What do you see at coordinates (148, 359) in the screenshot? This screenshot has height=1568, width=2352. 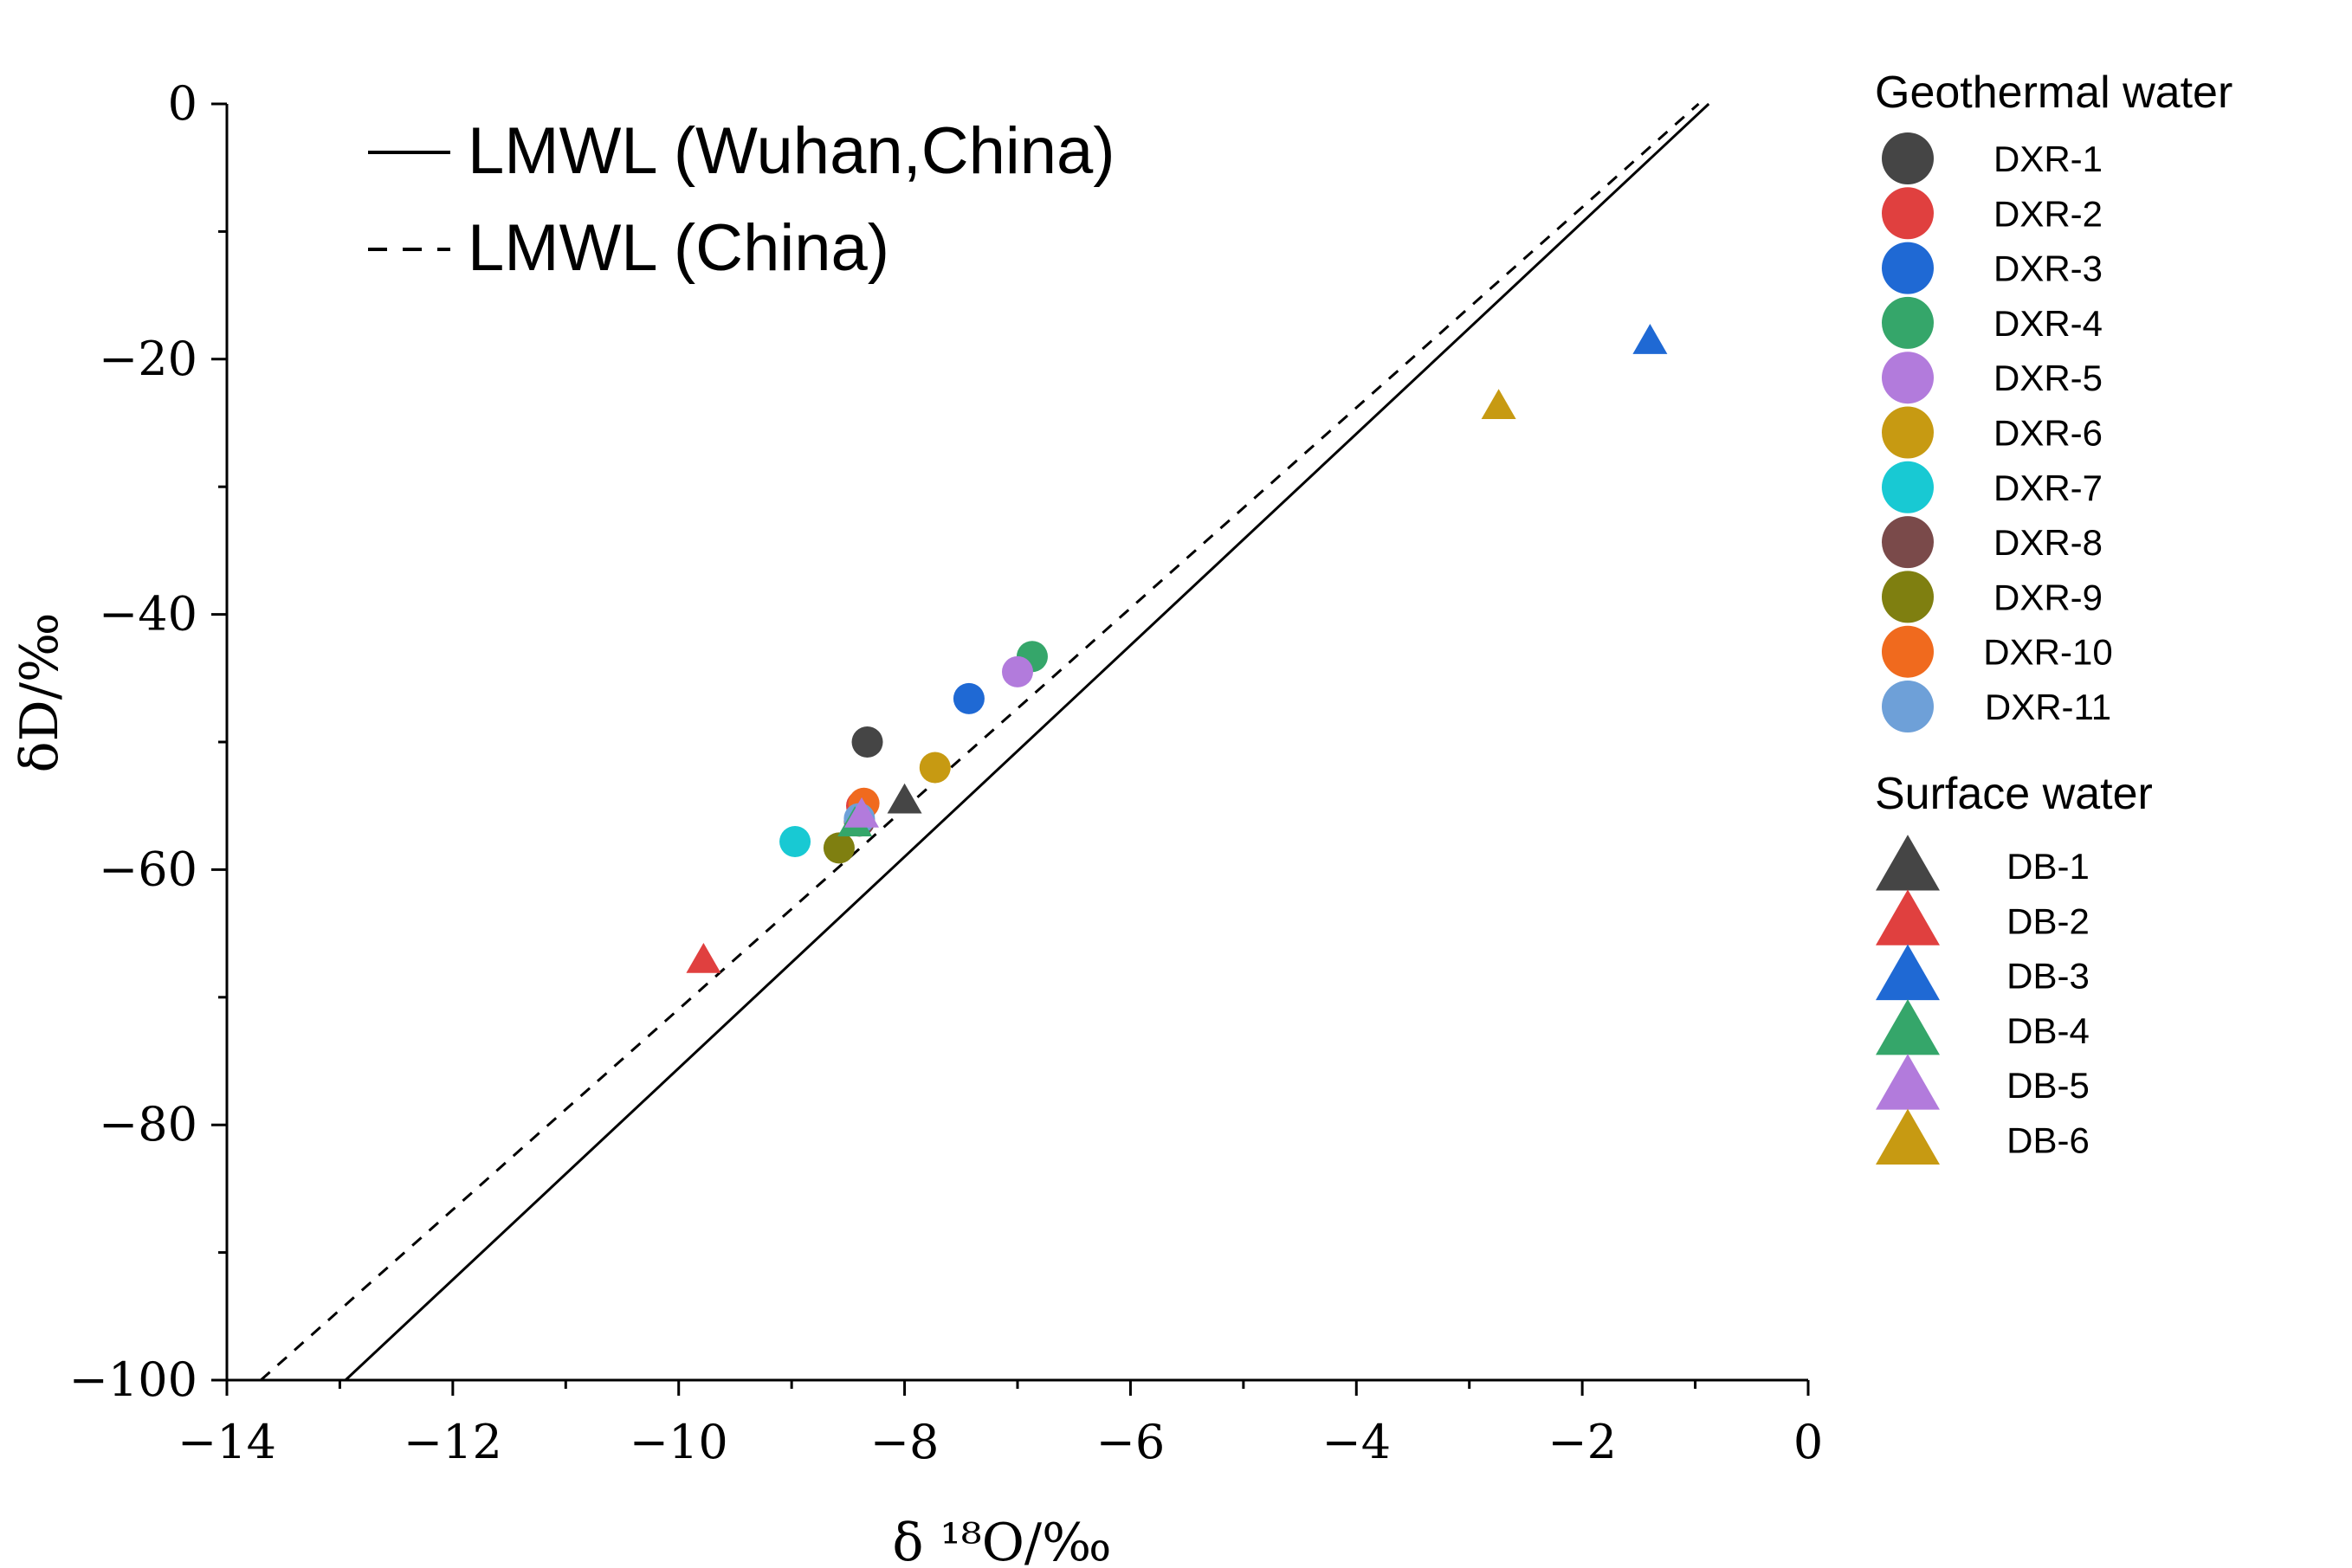 I see `y-tick-label: −20` at bounding box center [148, 359].